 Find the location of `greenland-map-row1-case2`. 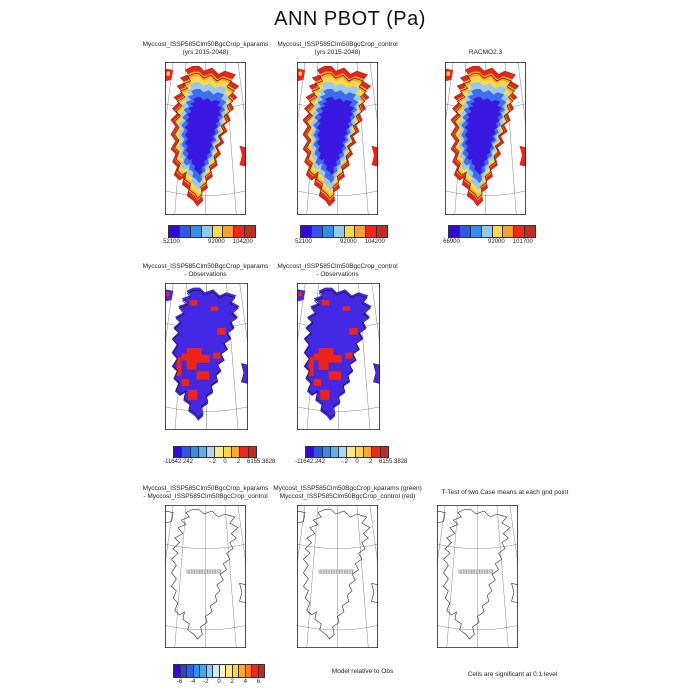

greenland-map-row1-case2 is located at coordinates (337, 138).